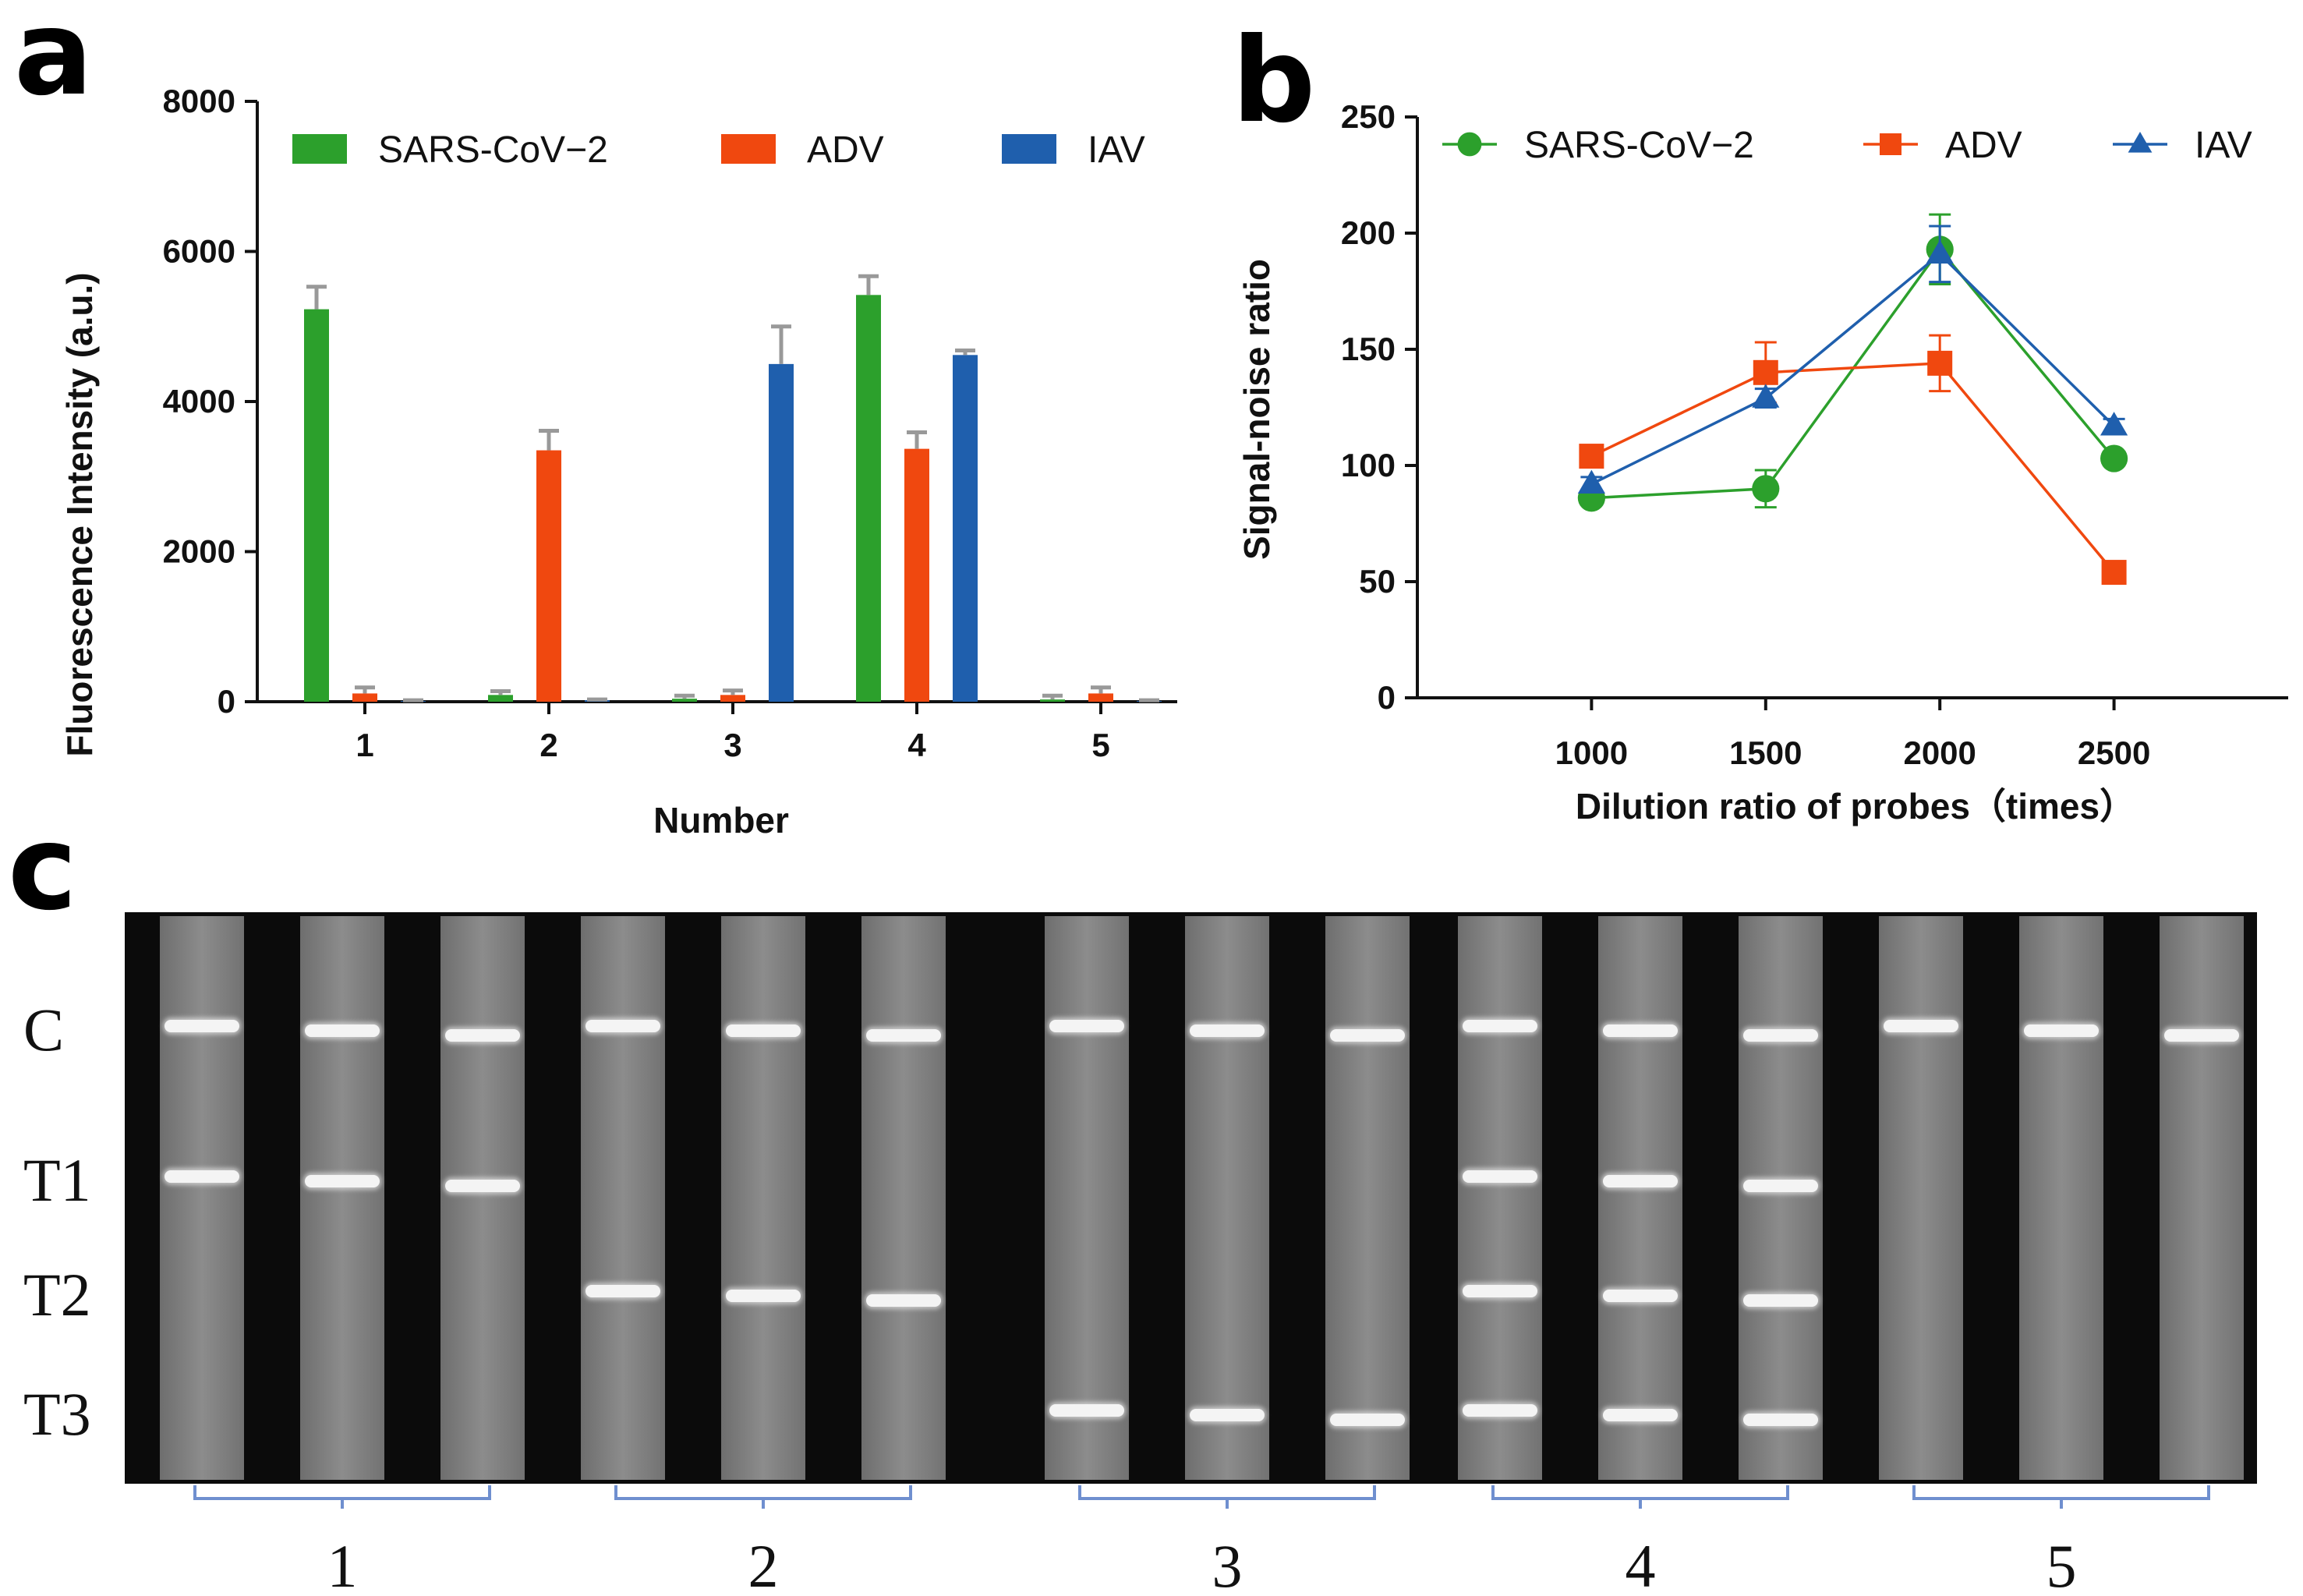  I want to click on y-tick-label: 50, so click(1377, 581).